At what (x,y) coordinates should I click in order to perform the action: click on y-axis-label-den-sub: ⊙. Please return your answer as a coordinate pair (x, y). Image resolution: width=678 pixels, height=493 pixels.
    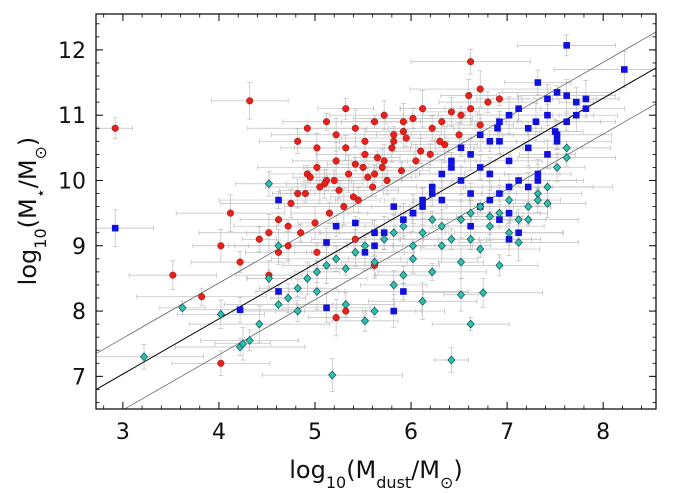
    Looking at the image, I should click on (40, 152).